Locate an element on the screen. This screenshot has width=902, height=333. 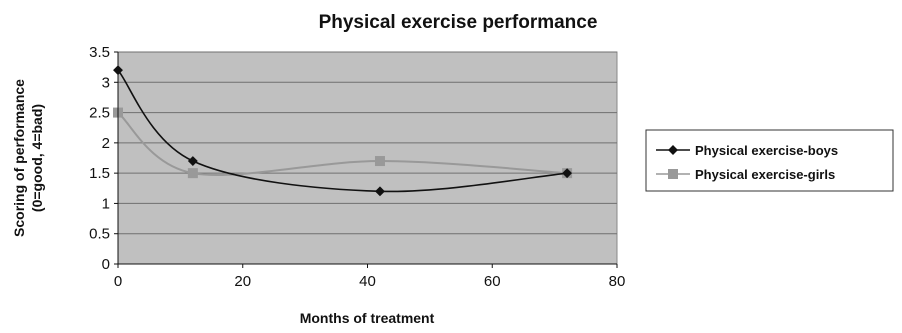
x-axis-tick-labels: 0 20 40 60 80 is located at coordinates (370, 277).